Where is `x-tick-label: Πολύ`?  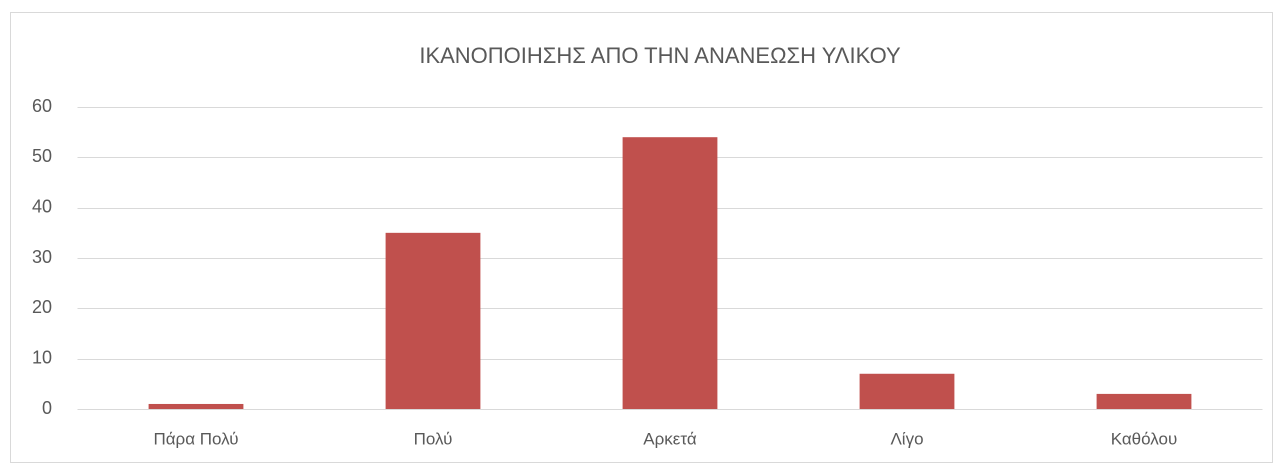
x-tick-label: Πολύ is located at coordinates (433, 438).